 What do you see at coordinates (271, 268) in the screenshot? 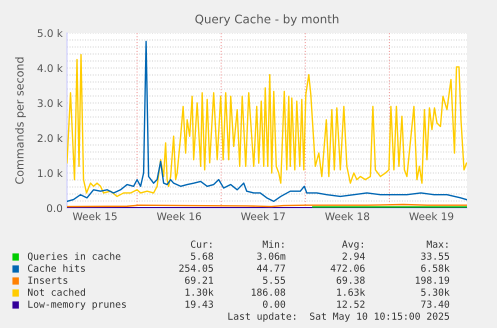
I see `text: 44.77` at bounding box center [271, 268].